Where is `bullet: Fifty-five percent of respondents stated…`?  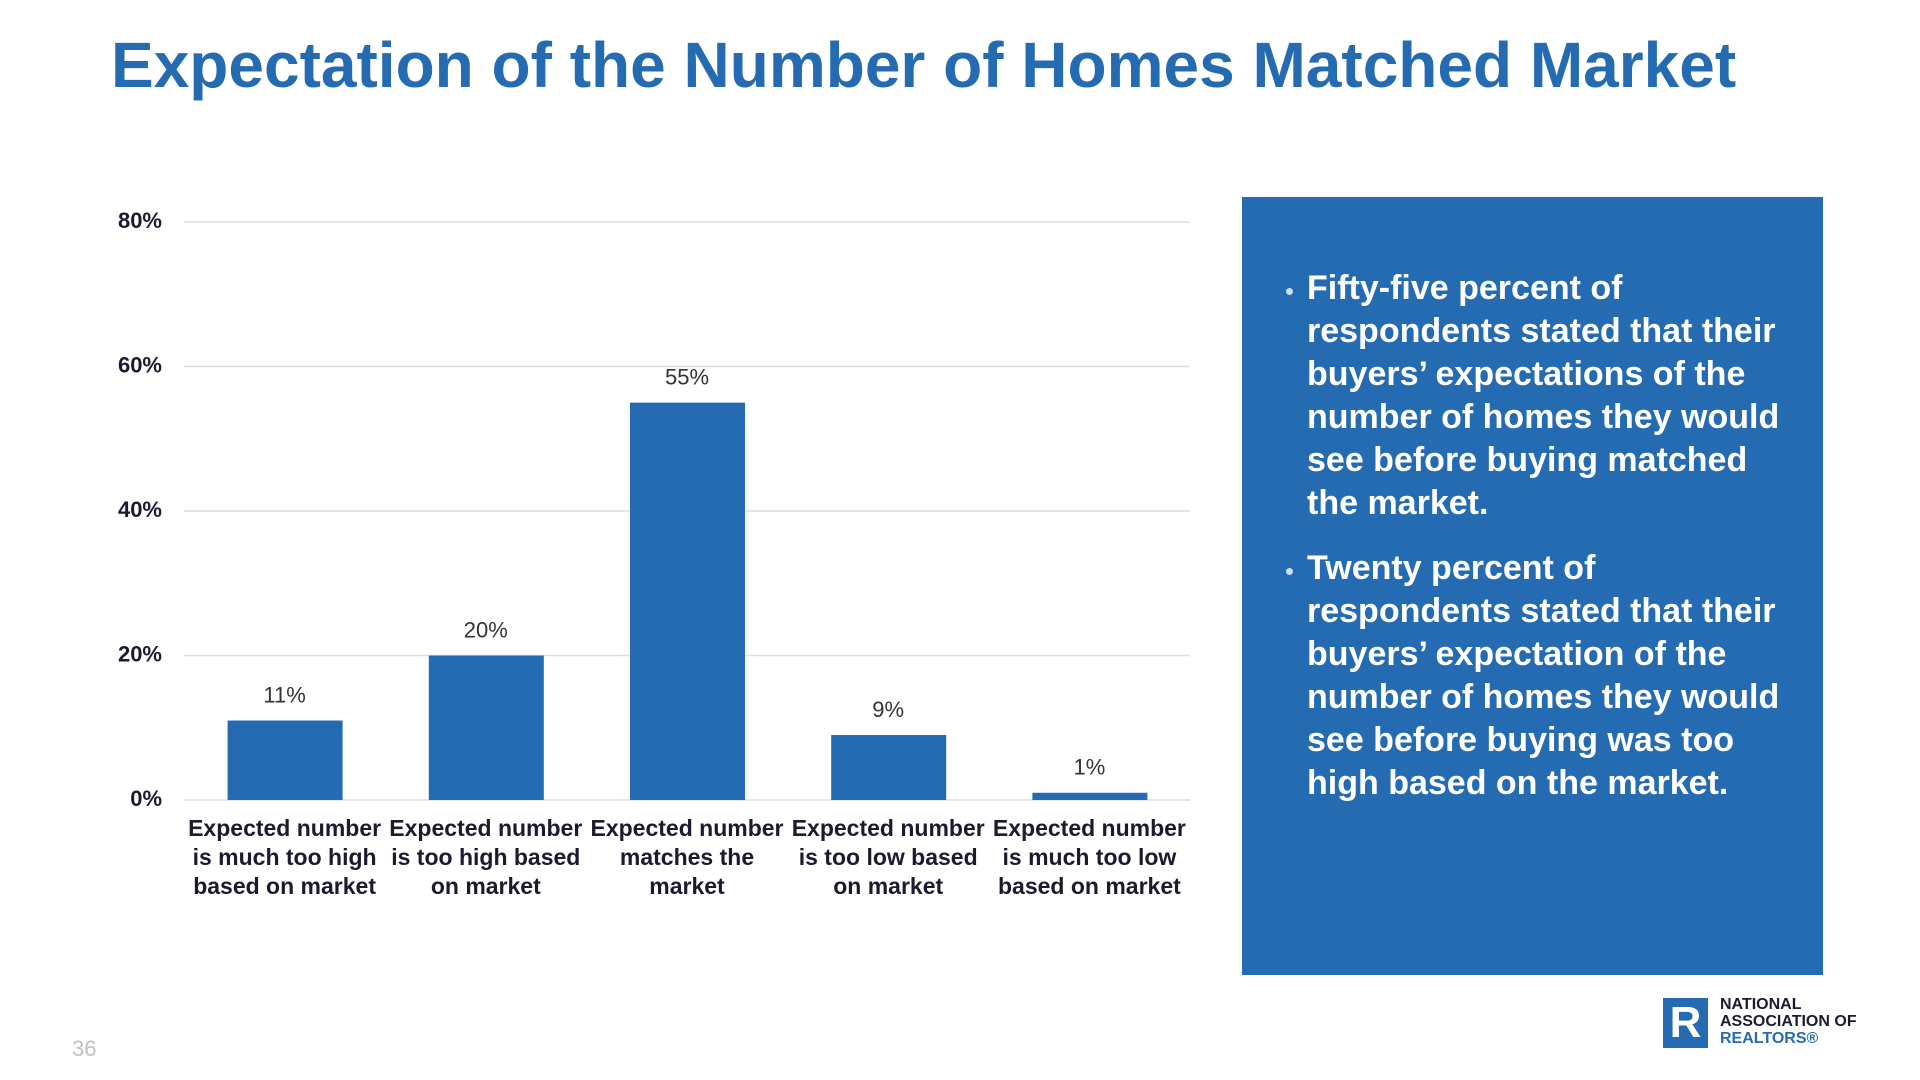
bullet: Fifty-five percent of respondents stated… is located at coordinates (1550, 396).